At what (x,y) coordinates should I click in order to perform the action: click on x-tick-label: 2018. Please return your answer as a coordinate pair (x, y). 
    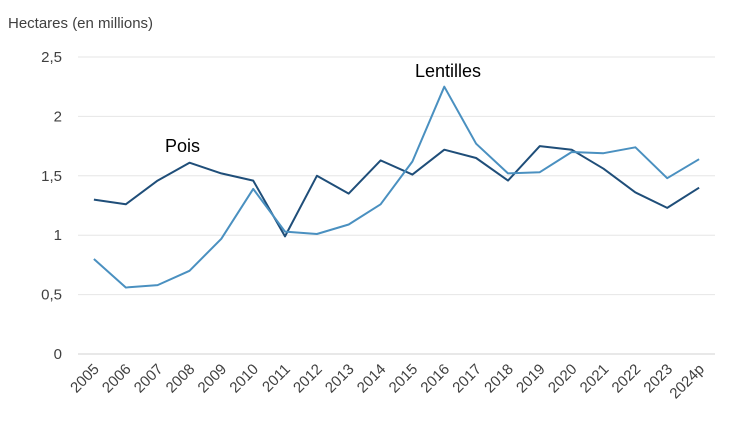
    Looking at the image, I should click on (499, 379).